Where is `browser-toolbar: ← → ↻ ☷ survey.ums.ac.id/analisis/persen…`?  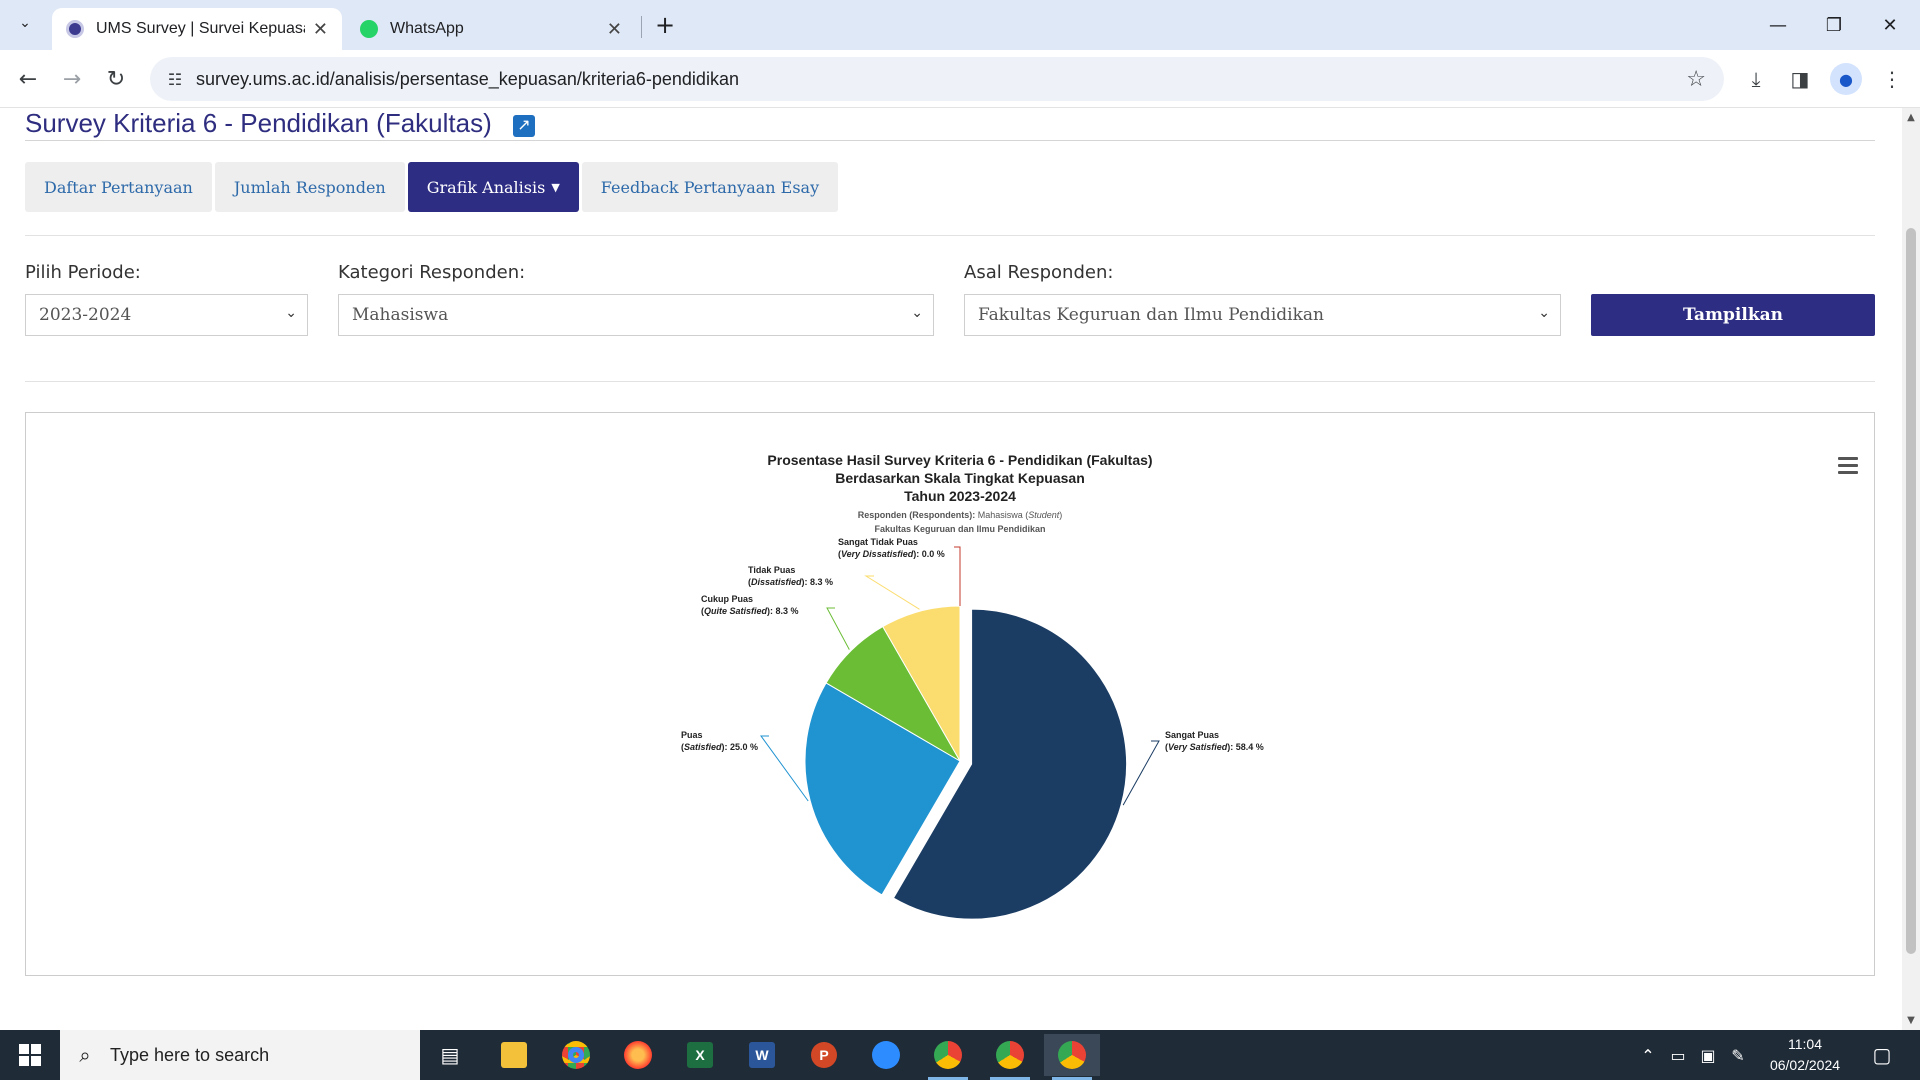 browser-toolbar: ← → ↻ ☷ survey.ums.ac.id/analisis/persen… is located at coordinates (960, 79).